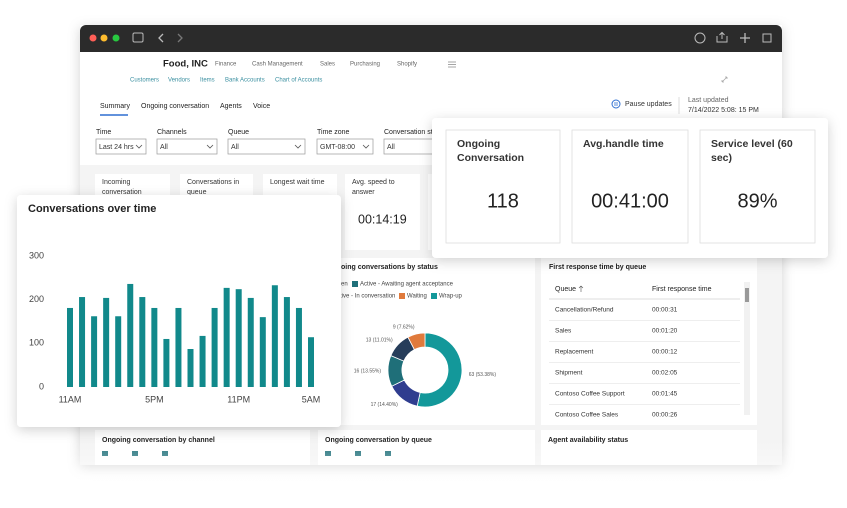  I want to click on kpi-value: 00:41:00, so click(630, 201).